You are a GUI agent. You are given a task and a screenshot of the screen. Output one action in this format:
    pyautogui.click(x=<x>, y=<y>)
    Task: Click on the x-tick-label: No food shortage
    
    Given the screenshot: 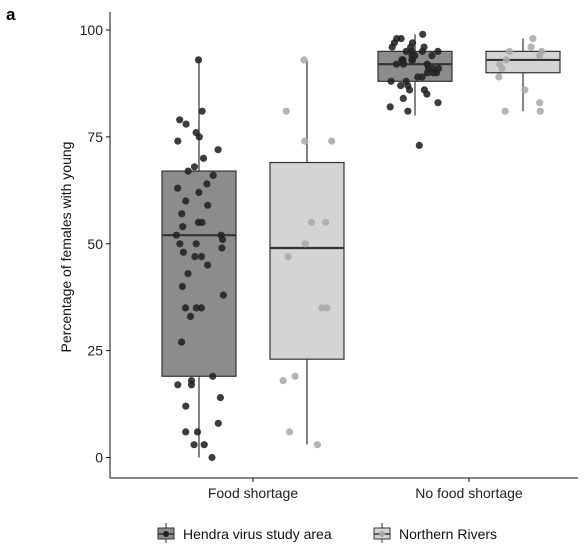 What is the action you would take?
    pyautogui.click(x=469, y=493)
    